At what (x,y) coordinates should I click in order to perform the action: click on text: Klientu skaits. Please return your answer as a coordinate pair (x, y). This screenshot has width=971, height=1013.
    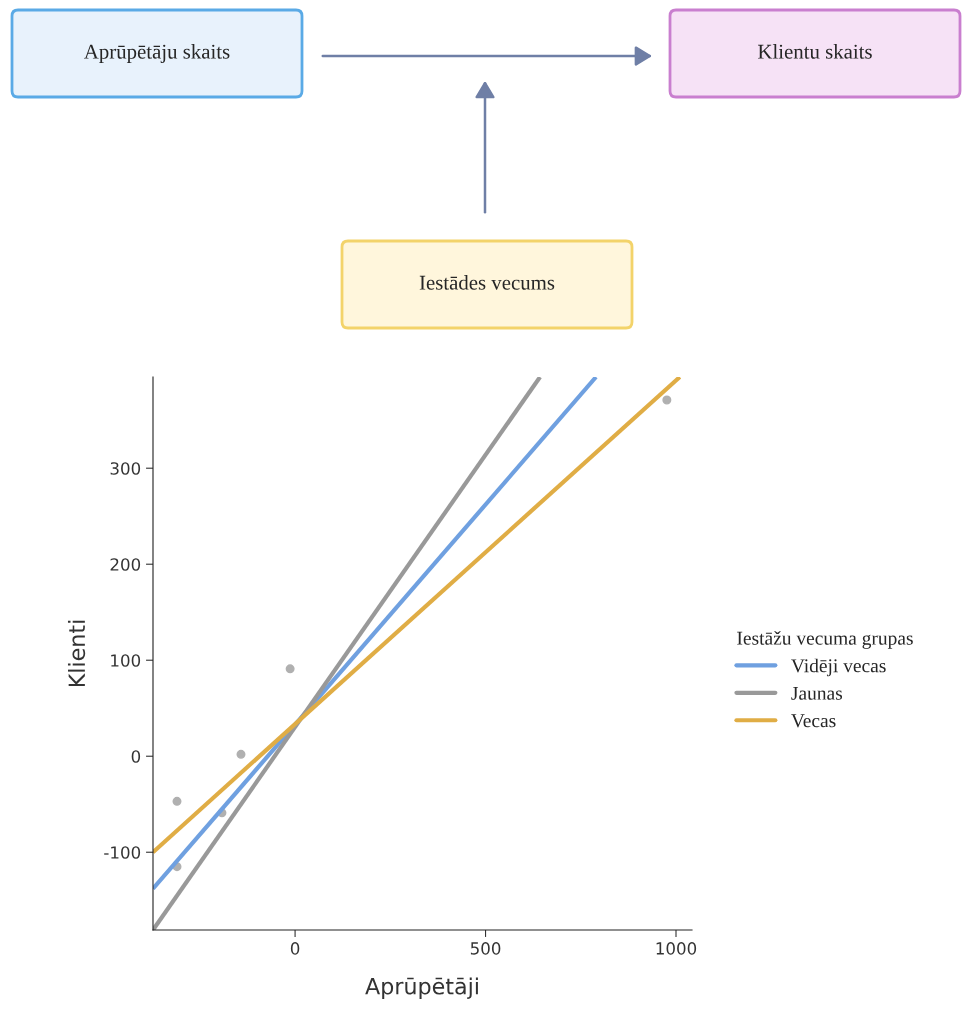
    Looking at the image, I should click on (815, 51).